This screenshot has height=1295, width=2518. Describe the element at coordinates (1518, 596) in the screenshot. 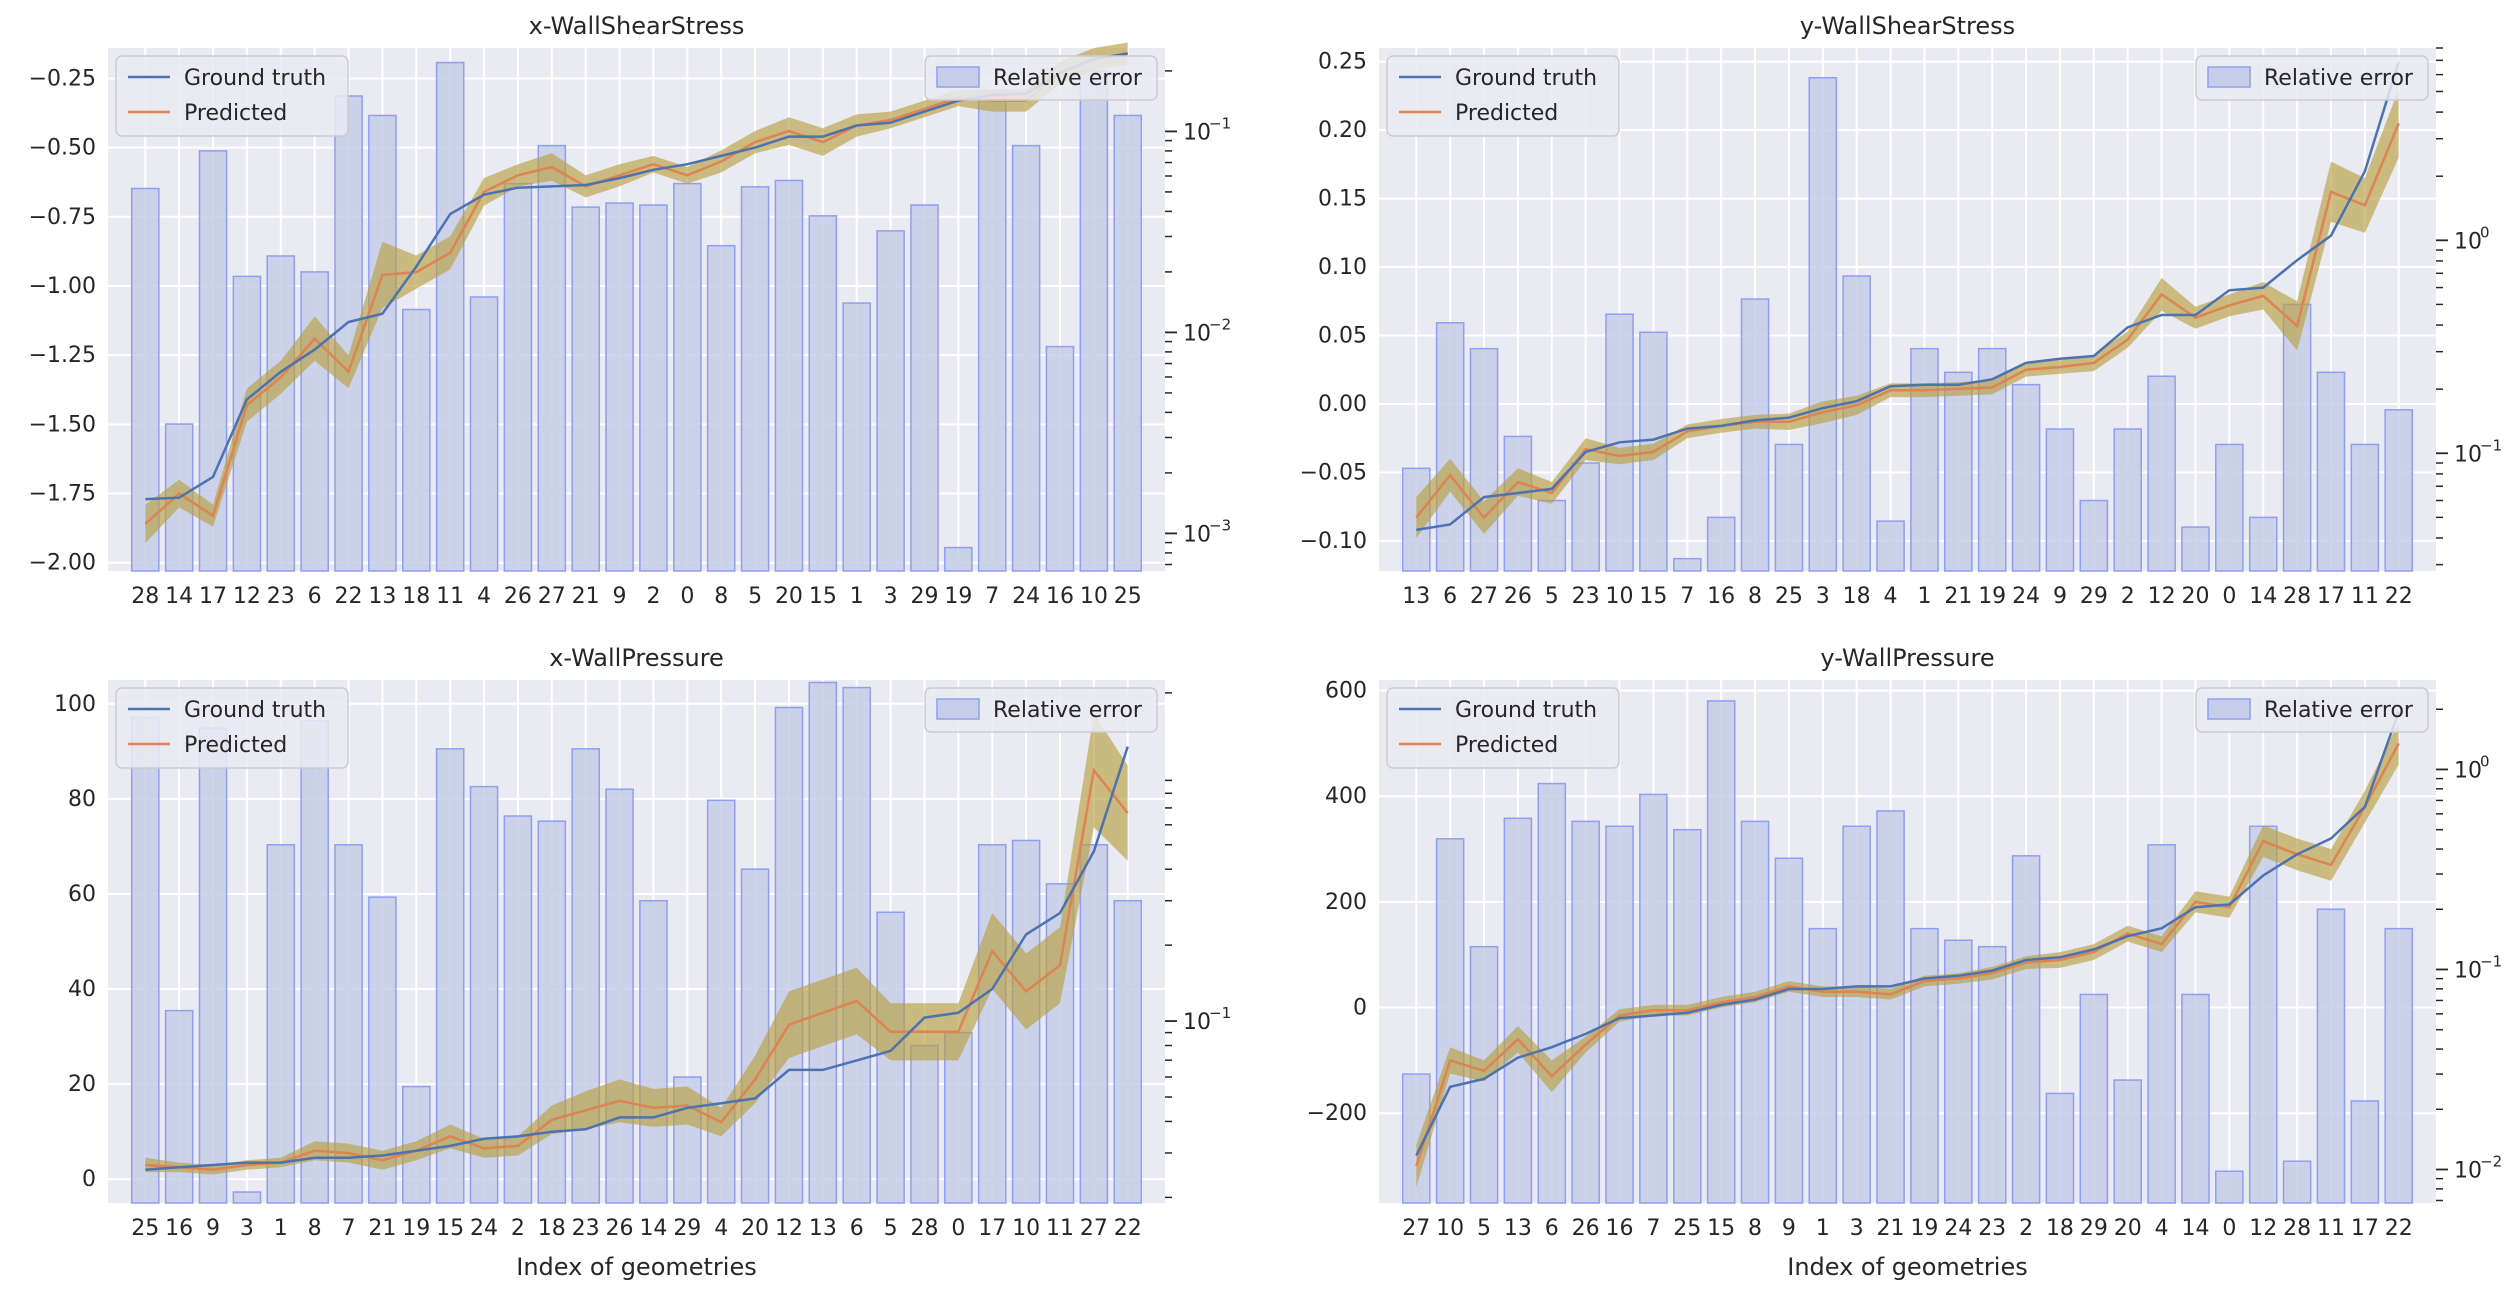

I see `x-tick-label: 26` at that location.